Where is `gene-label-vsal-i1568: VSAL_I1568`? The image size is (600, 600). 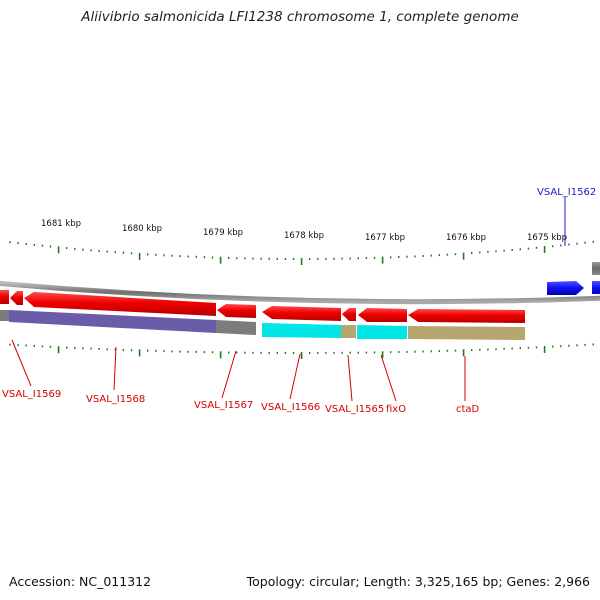
gene-label-vsal-i1568: VSAL_I1568 is located at coordinates (115, 399).